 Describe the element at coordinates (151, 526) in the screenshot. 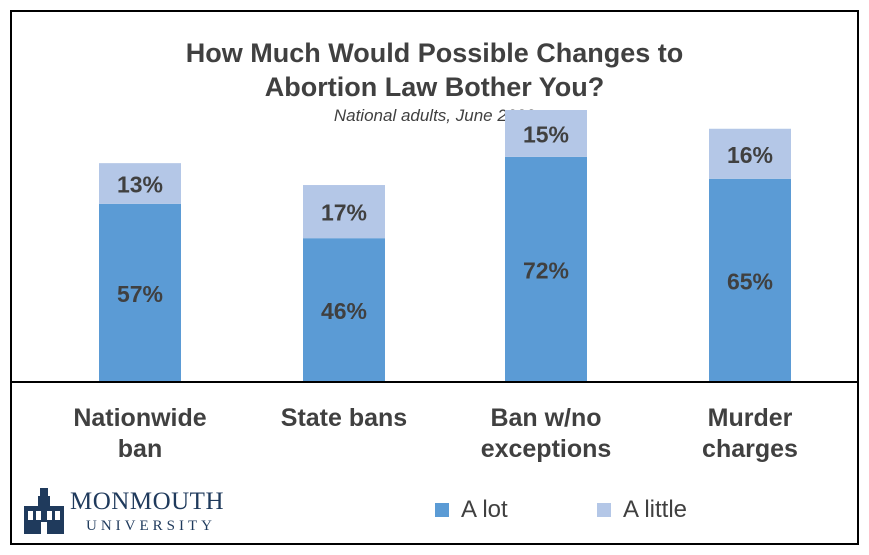

I see `logo-wordmark-university: UNIVERSITY` at that location.